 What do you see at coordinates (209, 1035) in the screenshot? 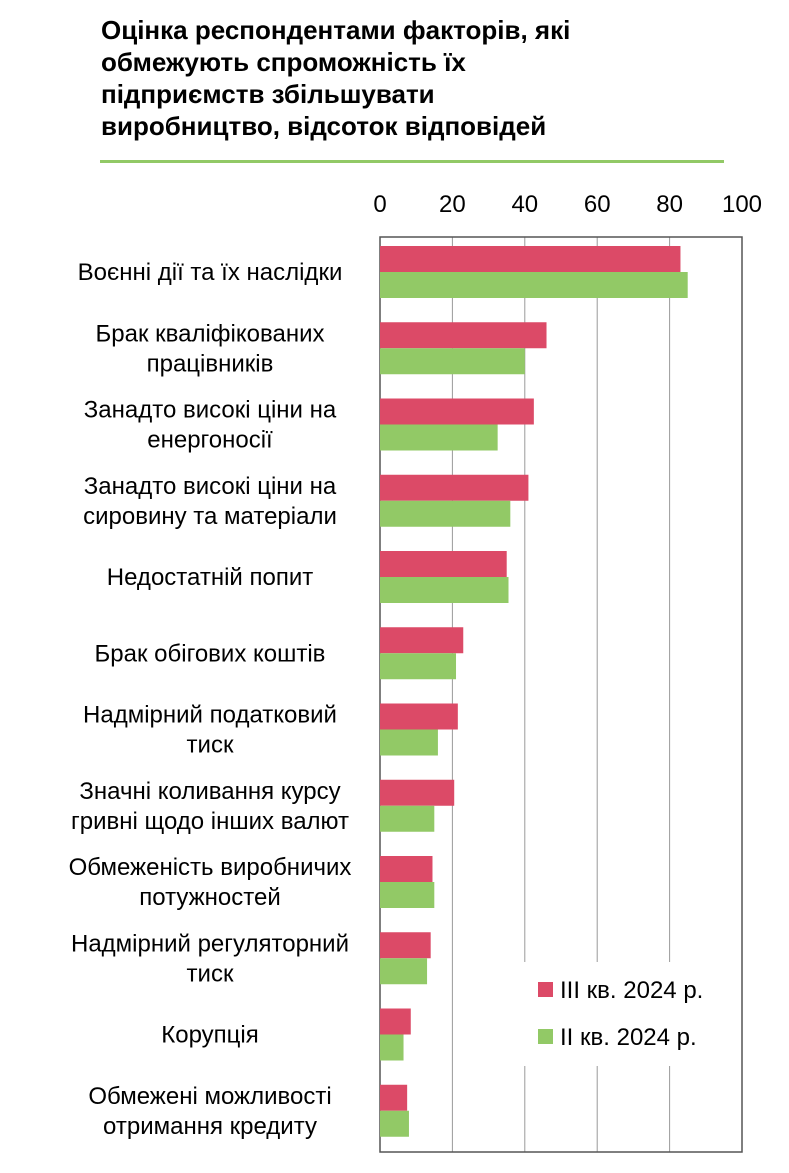
I see `category-label: Корупція` at bounding box center [209, 1035].